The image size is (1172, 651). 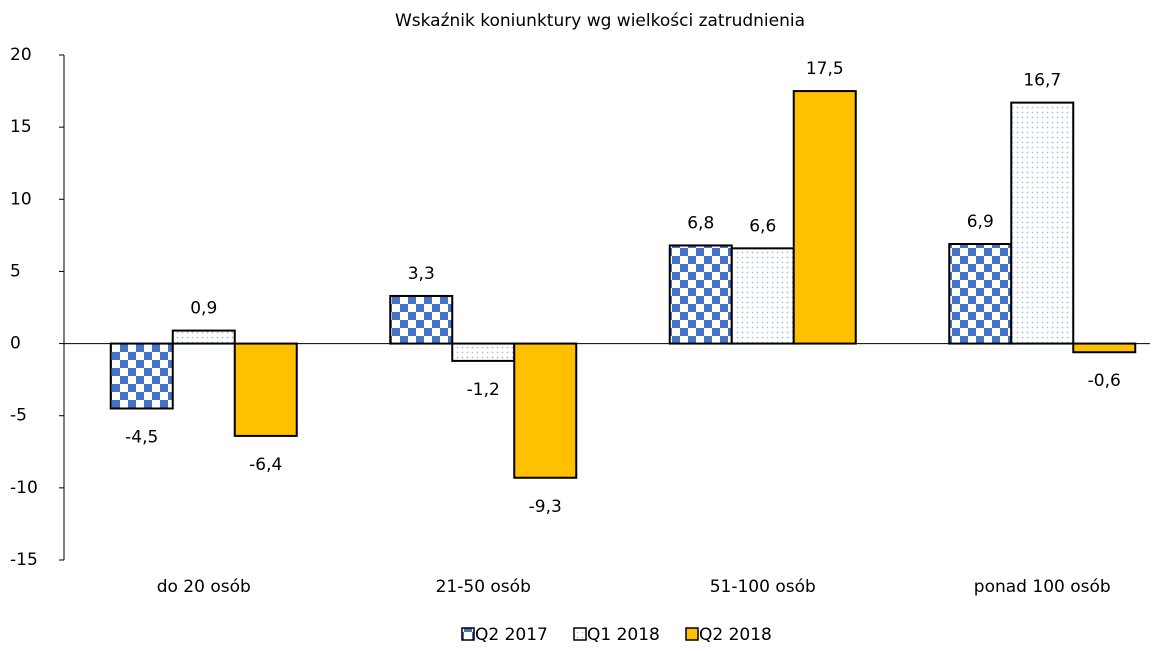 What do you see at coordinates (735, 635) in the screenshot?
I see `legend-label: Q2 2018` at bounding box center [735, 635].